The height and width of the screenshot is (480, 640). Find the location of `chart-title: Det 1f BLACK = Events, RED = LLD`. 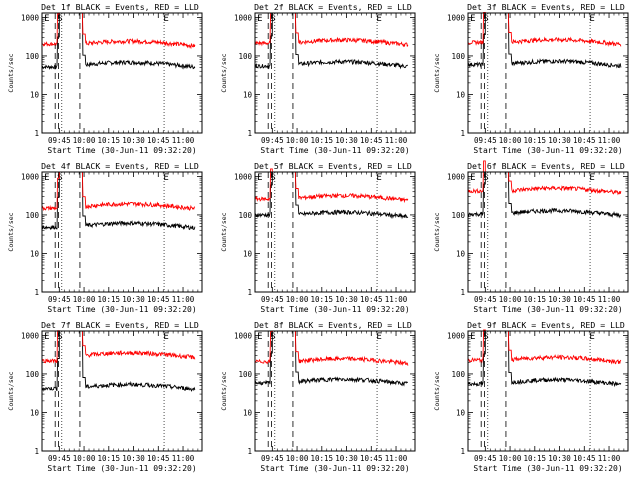

chart-title: Det 1f BLACK = Events, RED = LLD is located at coordinates (120, 7).